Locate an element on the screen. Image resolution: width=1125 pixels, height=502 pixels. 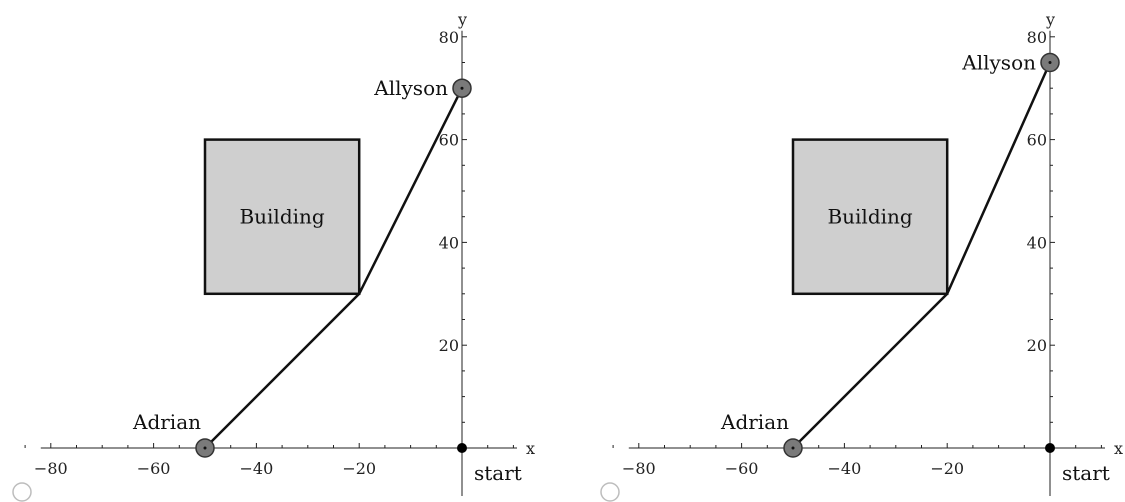
answer-radio-left is located at coordinates (22, 492).